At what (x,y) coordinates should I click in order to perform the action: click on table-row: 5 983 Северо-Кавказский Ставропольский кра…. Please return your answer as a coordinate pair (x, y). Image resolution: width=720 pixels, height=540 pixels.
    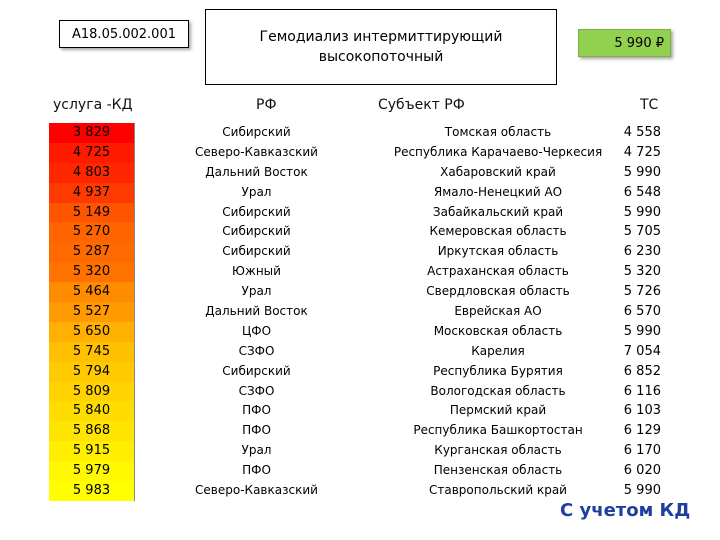
    Looking at the image, I should click on (358, 491).